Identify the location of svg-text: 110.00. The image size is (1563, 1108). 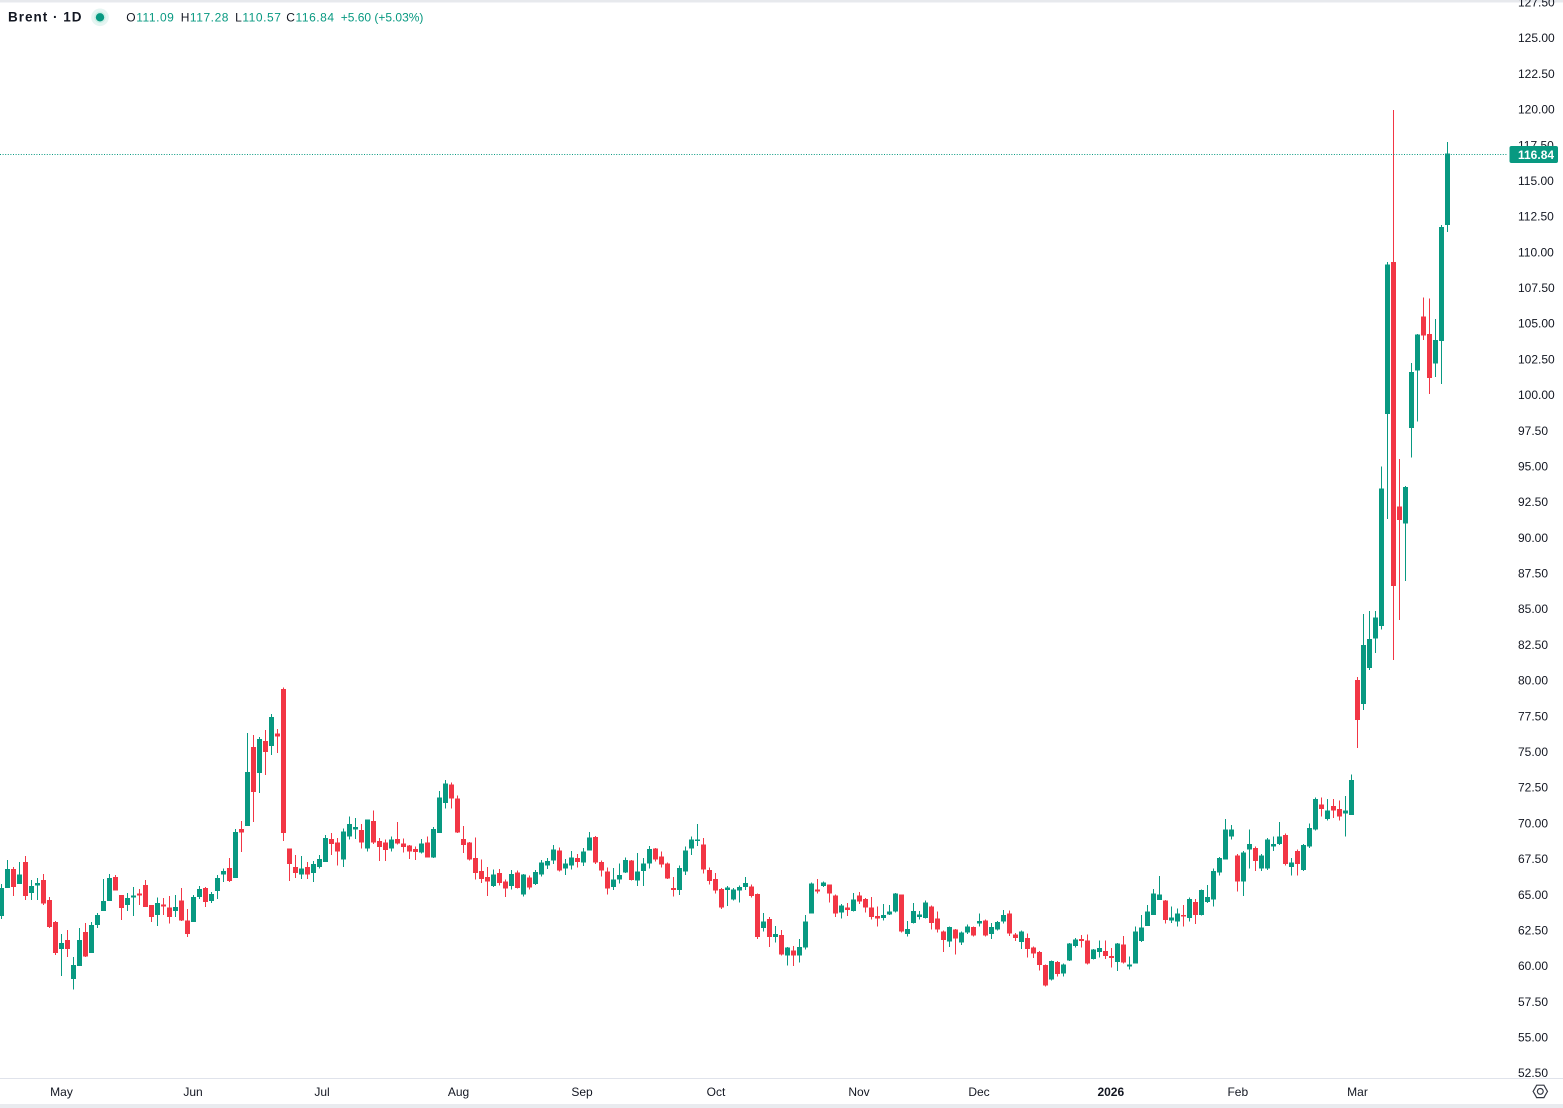
(1536, 252).